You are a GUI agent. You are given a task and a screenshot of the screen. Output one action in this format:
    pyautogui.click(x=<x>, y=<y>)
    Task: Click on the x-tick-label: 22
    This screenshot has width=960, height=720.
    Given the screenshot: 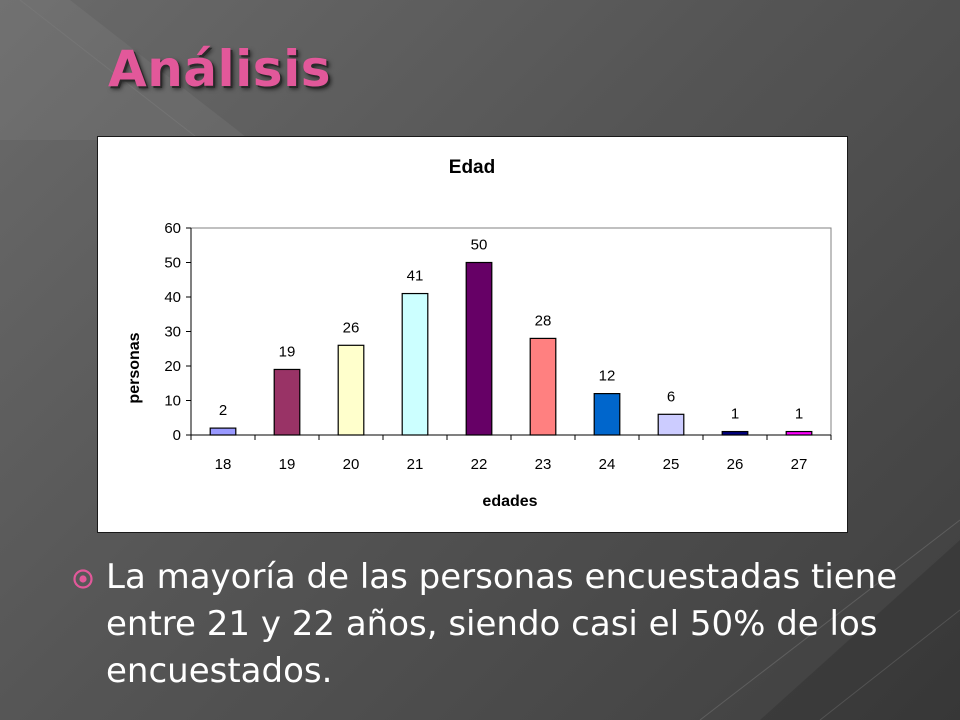 What is the action you would take?
    pyautogui.click(x=479, y=464)
    